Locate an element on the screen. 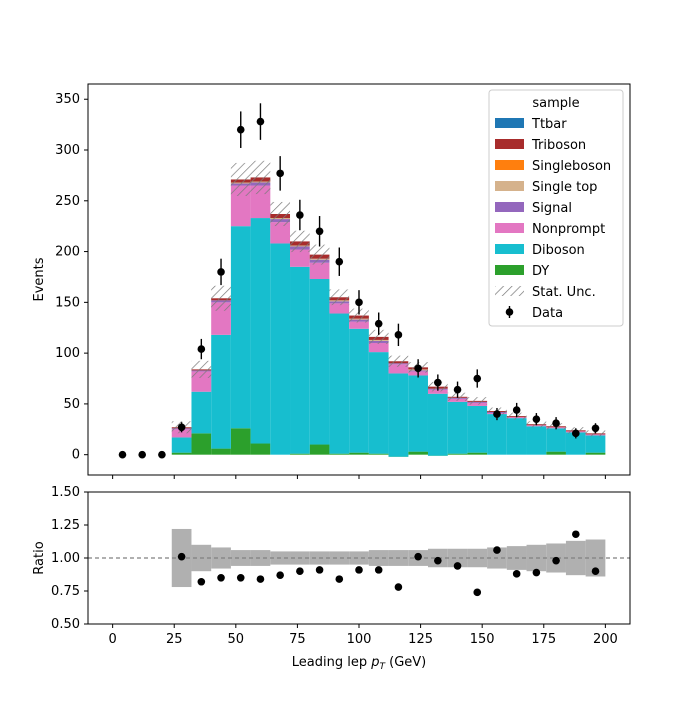 This screenshot has width=700, height=704. y-tick-label: 150 is located at coordinates (67, 302).